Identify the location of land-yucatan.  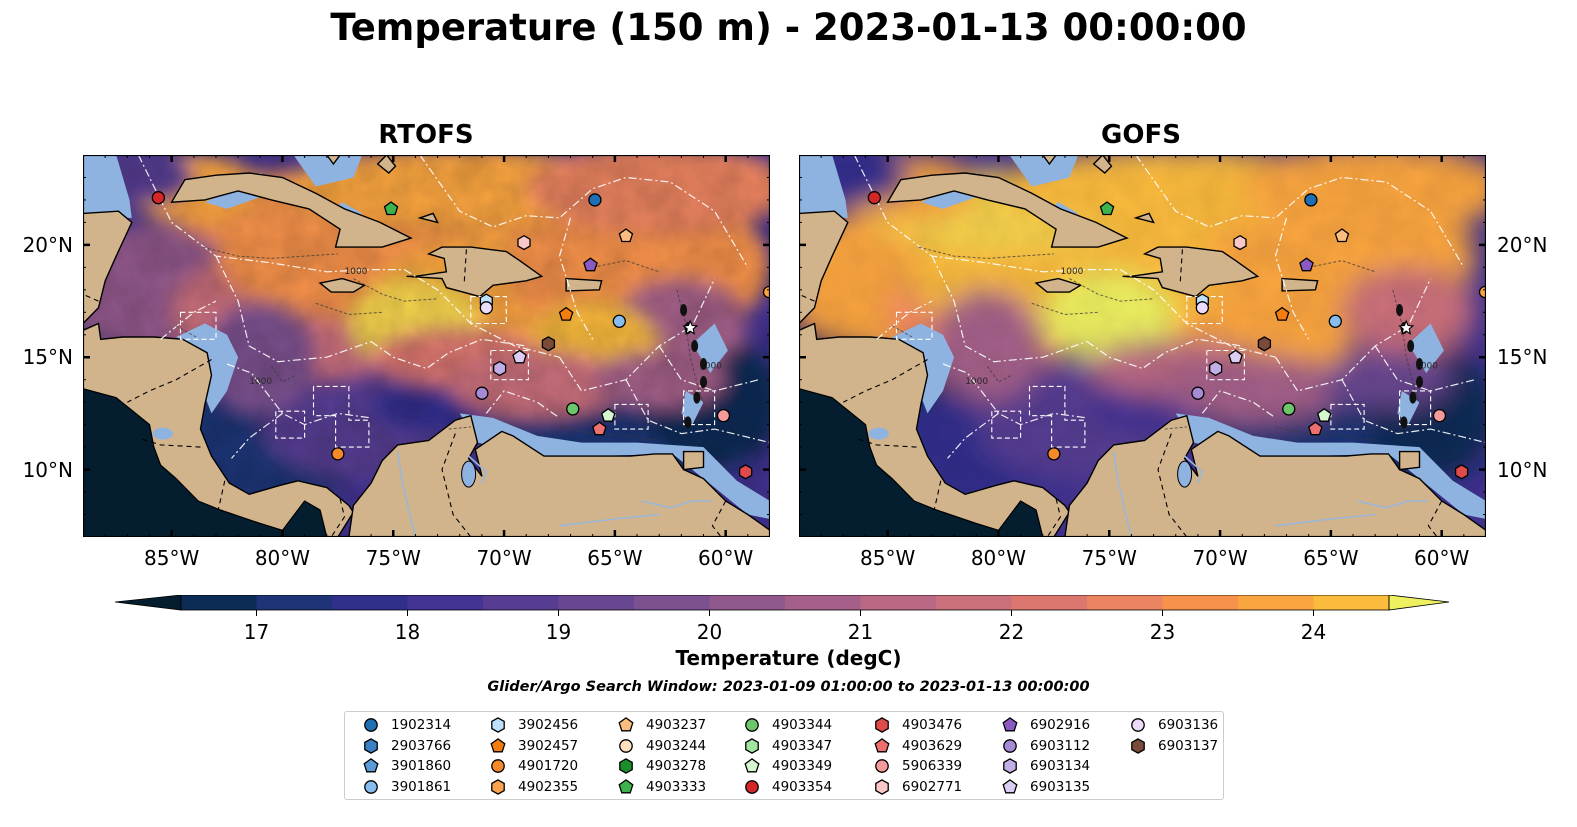
(108, 267).